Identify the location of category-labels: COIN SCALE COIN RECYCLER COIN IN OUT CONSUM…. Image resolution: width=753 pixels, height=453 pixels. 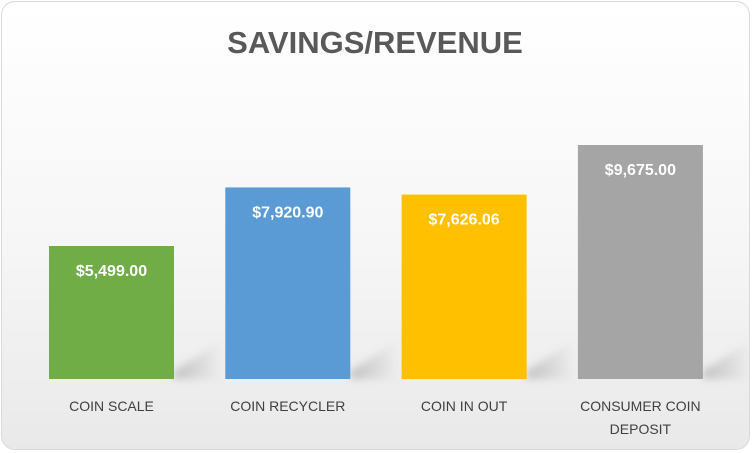
(385, 417).